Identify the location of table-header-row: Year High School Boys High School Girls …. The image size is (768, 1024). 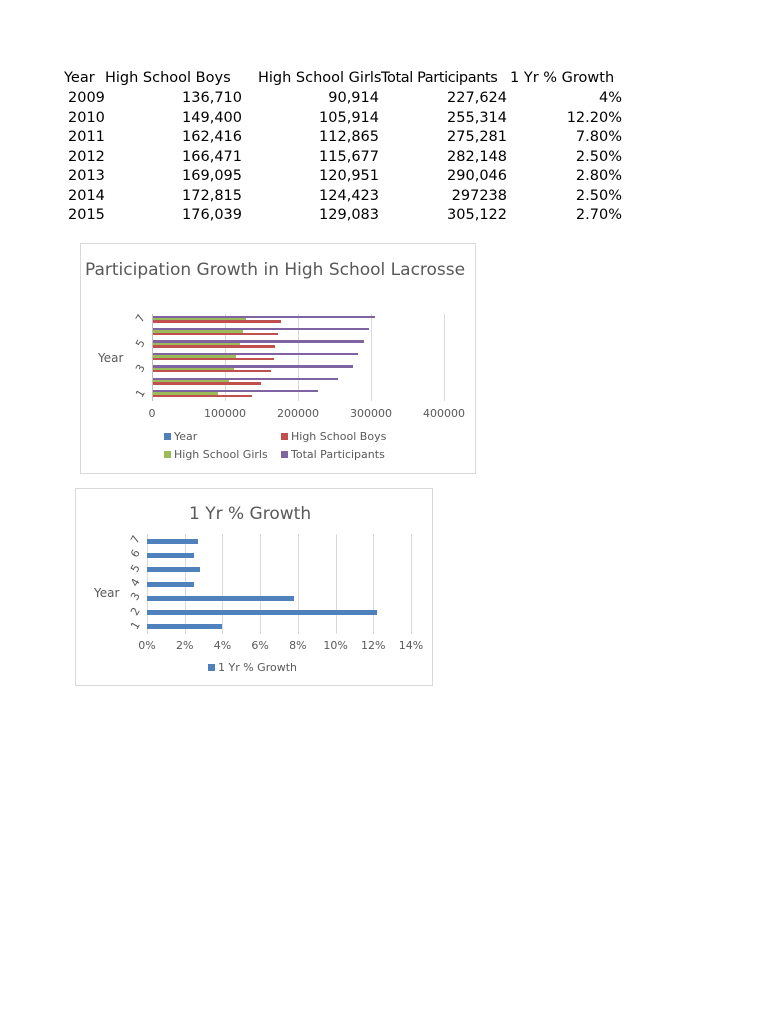
(344, 80).